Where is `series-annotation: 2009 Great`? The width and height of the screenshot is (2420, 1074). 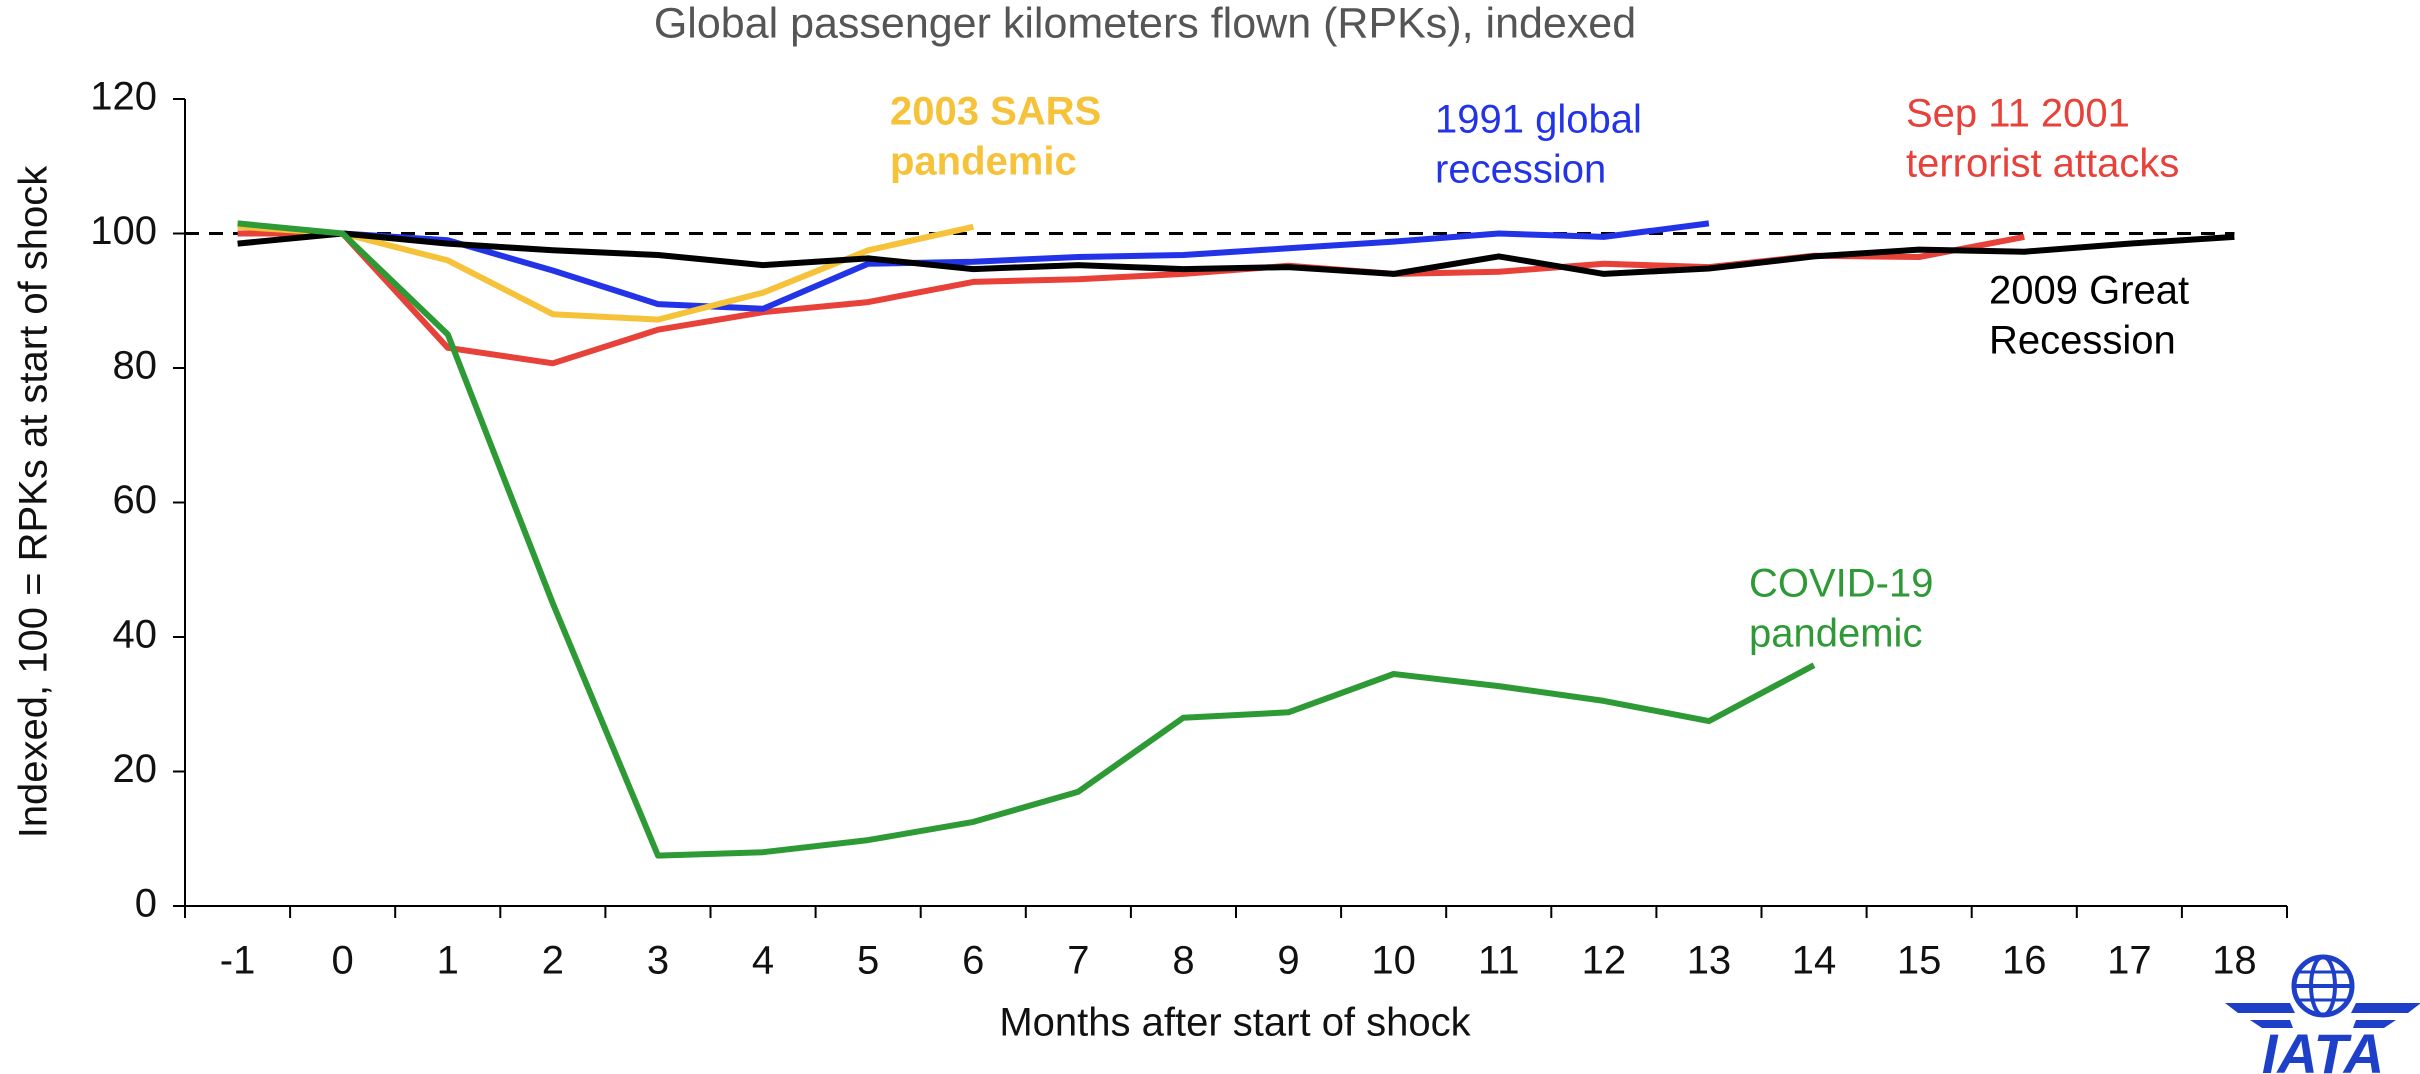
series-annotation: 2009 Great is located at coordinates (2089, 291).